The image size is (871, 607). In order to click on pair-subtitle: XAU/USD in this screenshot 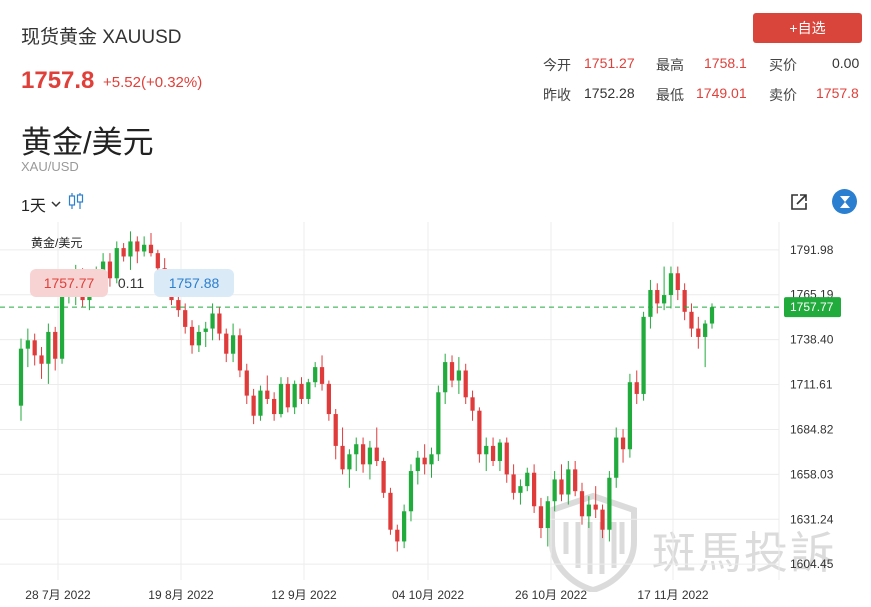, I will do `click(50, 166)`.